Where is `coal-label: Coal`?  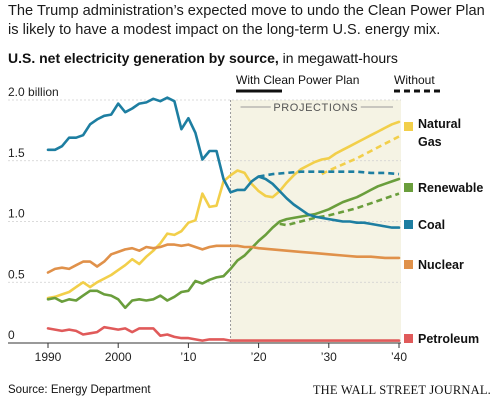
coal-label: Coal is located at coordinates (431, 225).